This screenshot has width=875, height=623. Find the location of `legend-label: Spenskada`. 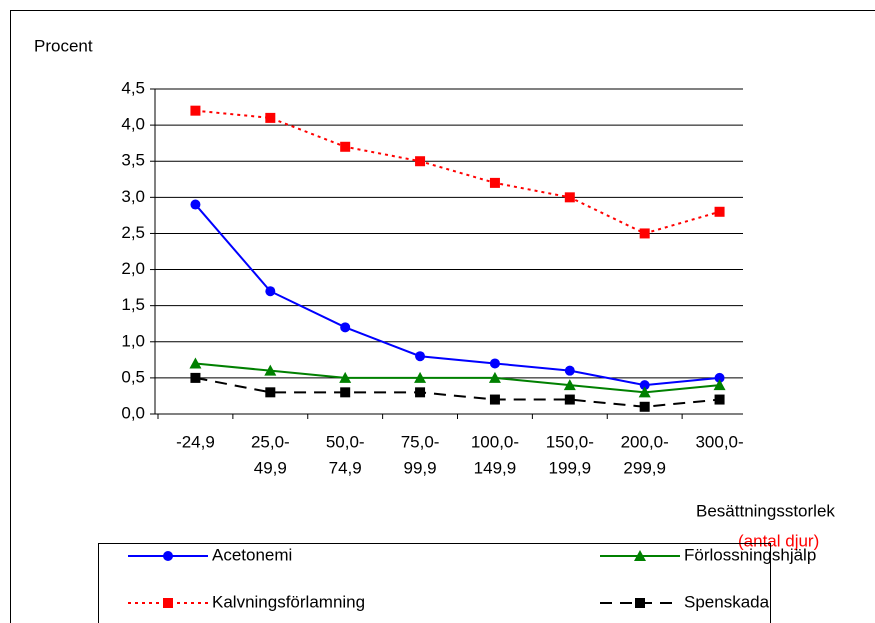

legend-label: Spenskada is located at coordinates (727, 601).